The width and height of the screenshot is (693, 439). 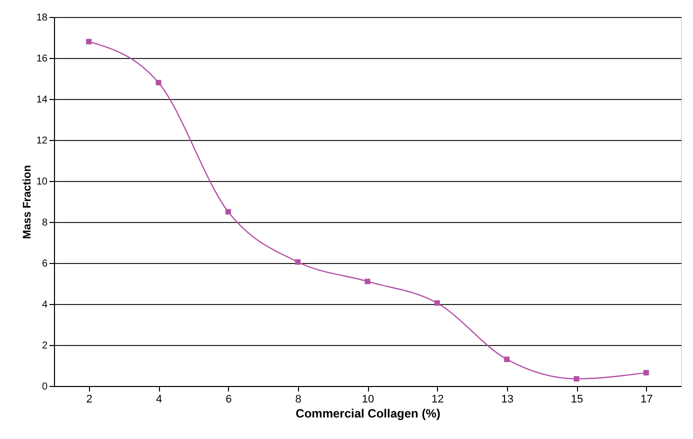 I want to click on y-axis-title: Mass Fraction, so click(x=27, y=201).